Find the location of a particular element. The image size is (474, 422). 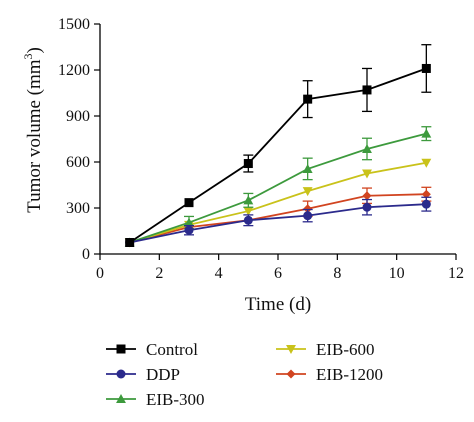

legend-label: EIB-300 is located at coordinates (175, 399).